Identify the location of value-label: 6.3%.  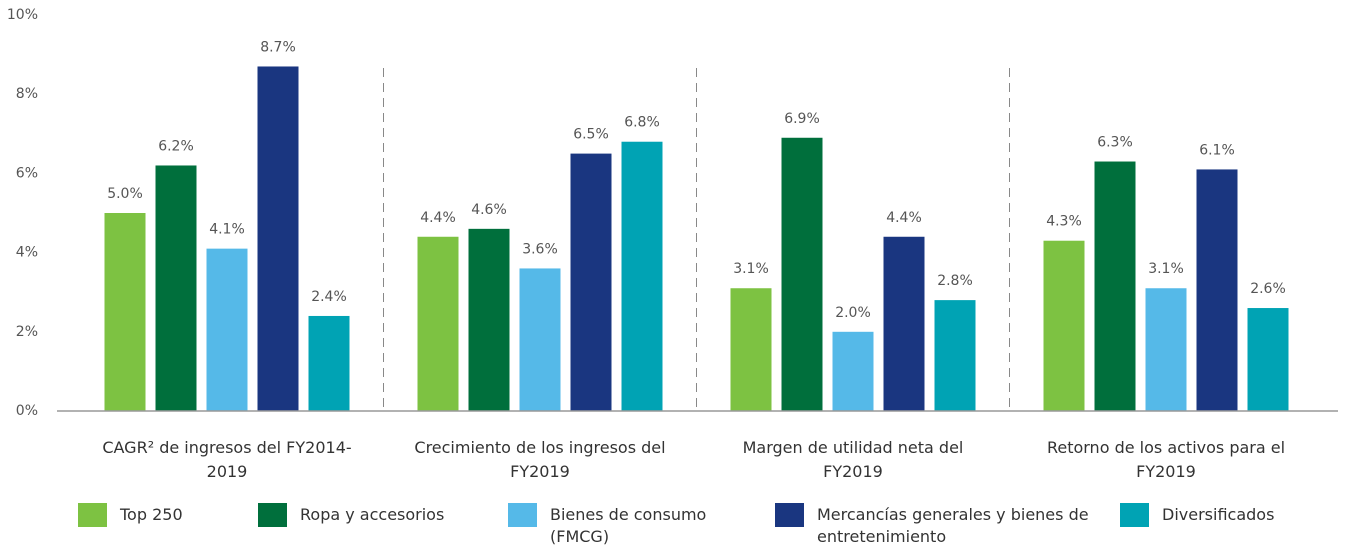
(1115, 143).